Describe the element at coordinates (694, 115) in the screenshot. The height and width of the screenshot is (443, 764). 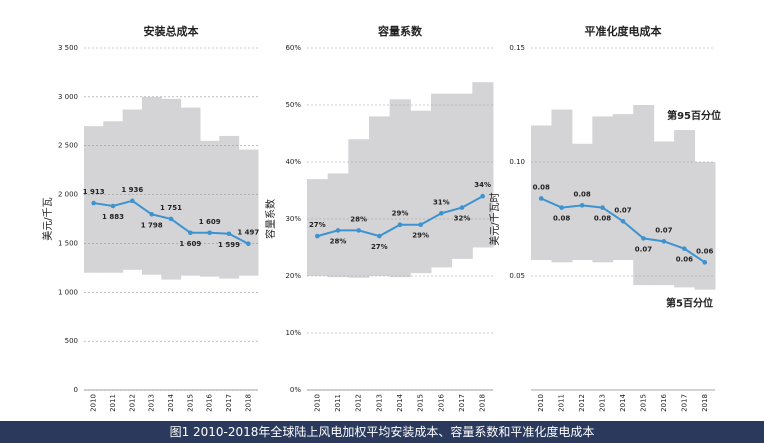
I see `annotation: 第95百分位` at that location.